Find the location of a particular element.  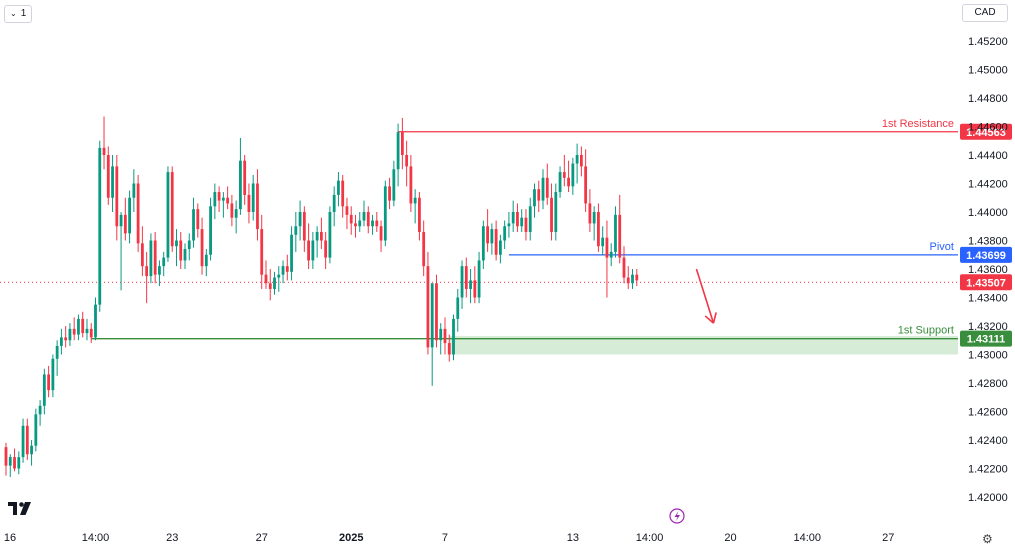

interval-selector: ⌄ 1 is located at coordinates (18, 14).